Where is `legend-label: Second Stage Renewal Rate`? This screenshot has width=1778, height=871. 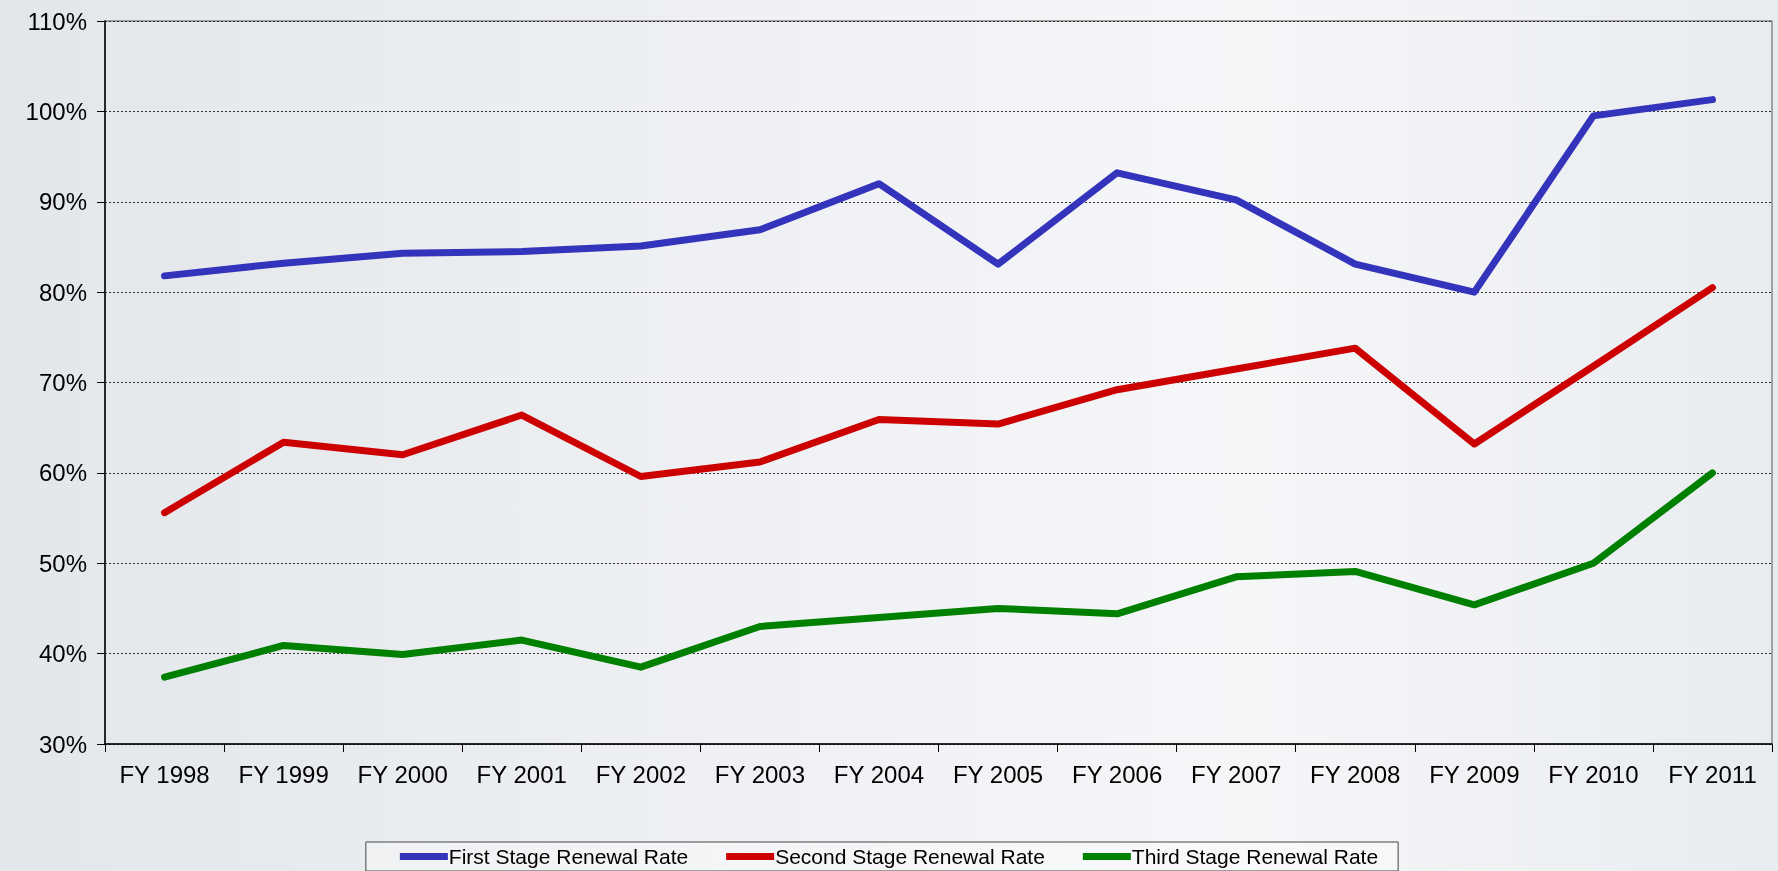
legend-label: Second Stage Renewal Rate is located at coordinates (910, 856).